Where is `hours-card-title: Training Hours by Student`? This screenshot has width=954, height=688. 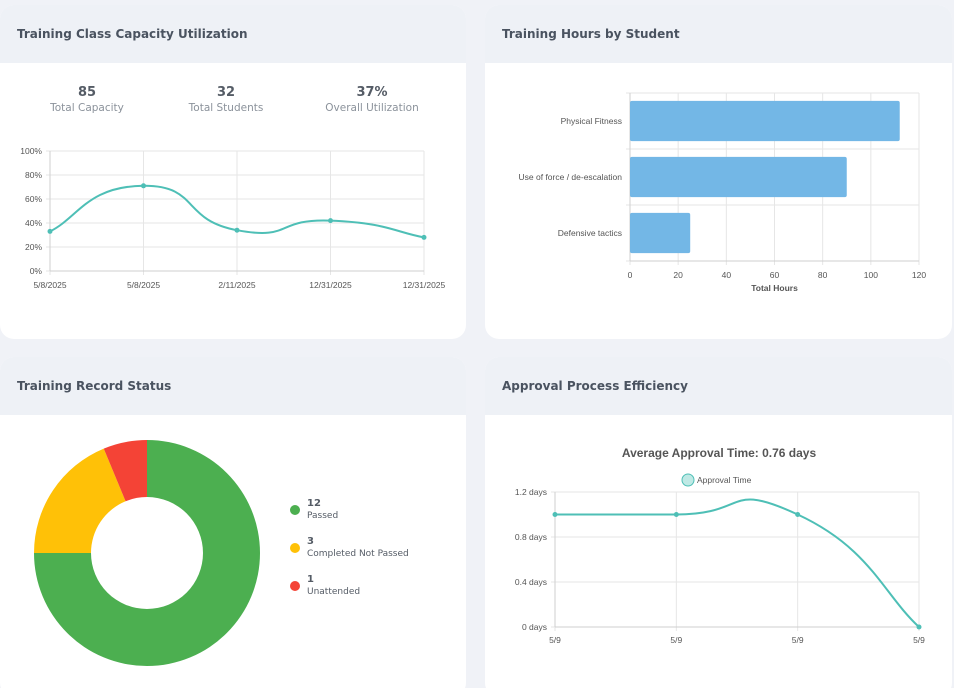
hours-card-title: Training Hours by Student is located at coordinates (718, 34).